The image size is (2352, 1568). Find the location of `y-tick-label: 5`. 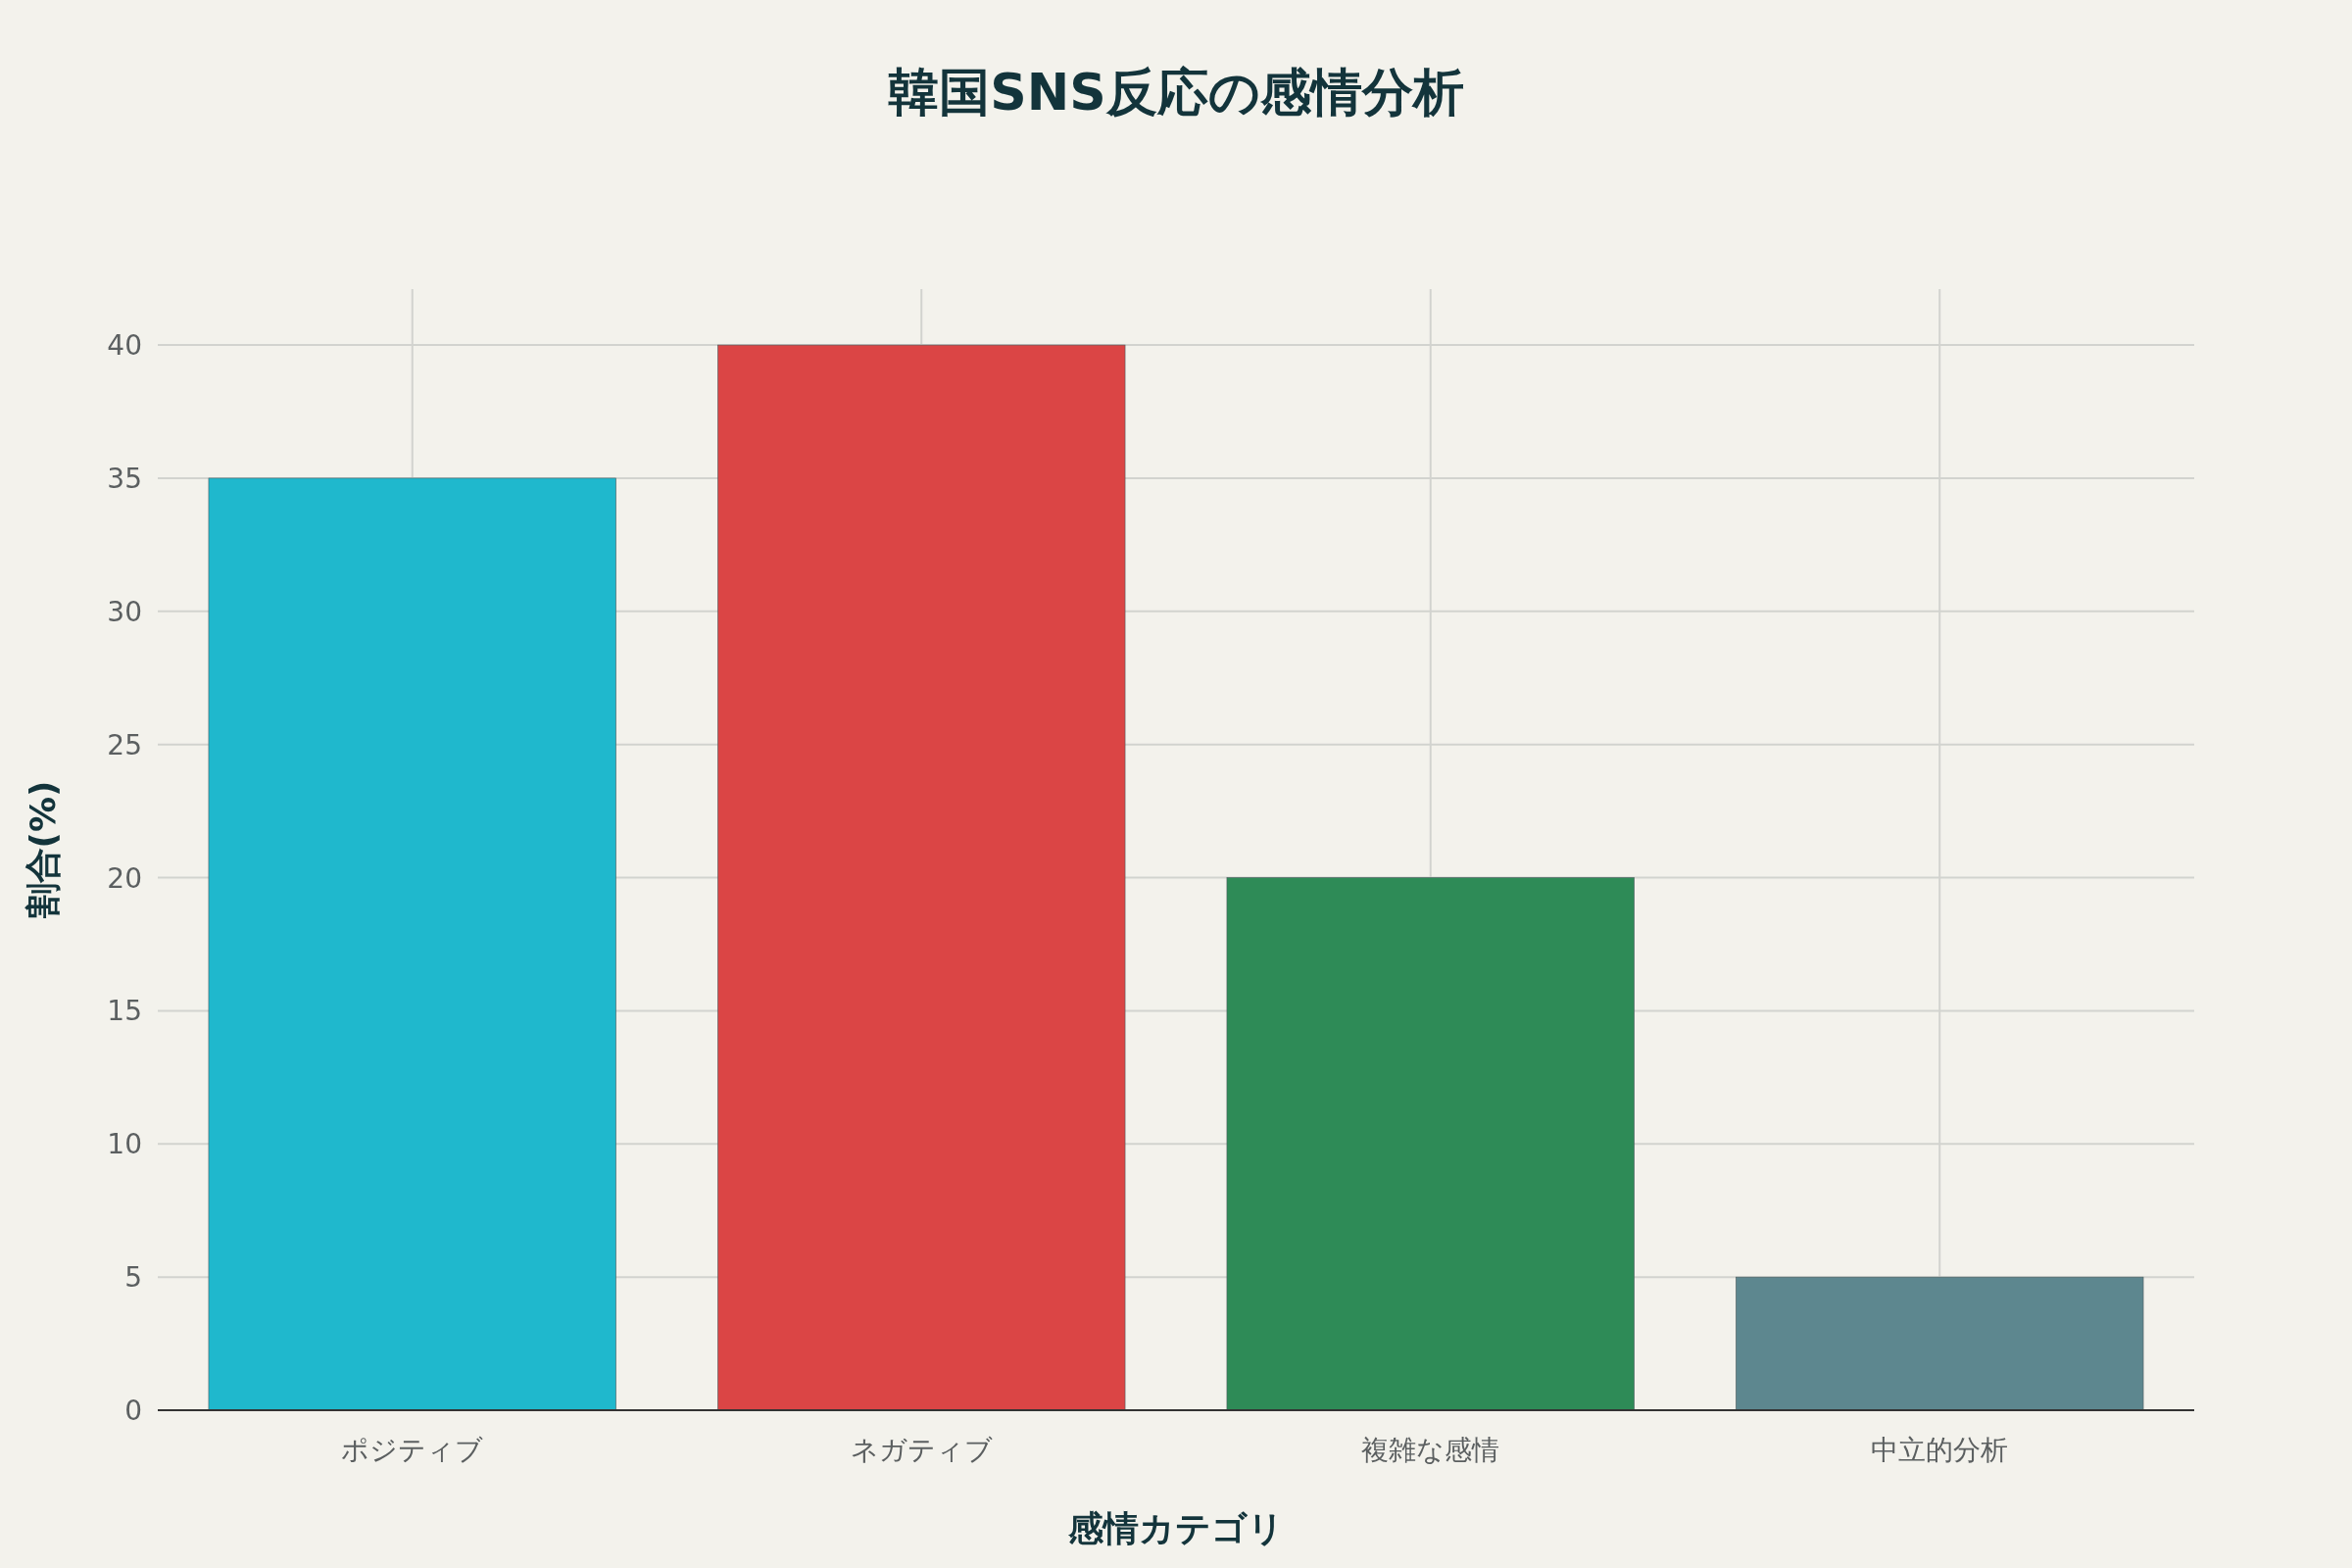

y-tick-label: 5 is located at coordinates (133, 1278).